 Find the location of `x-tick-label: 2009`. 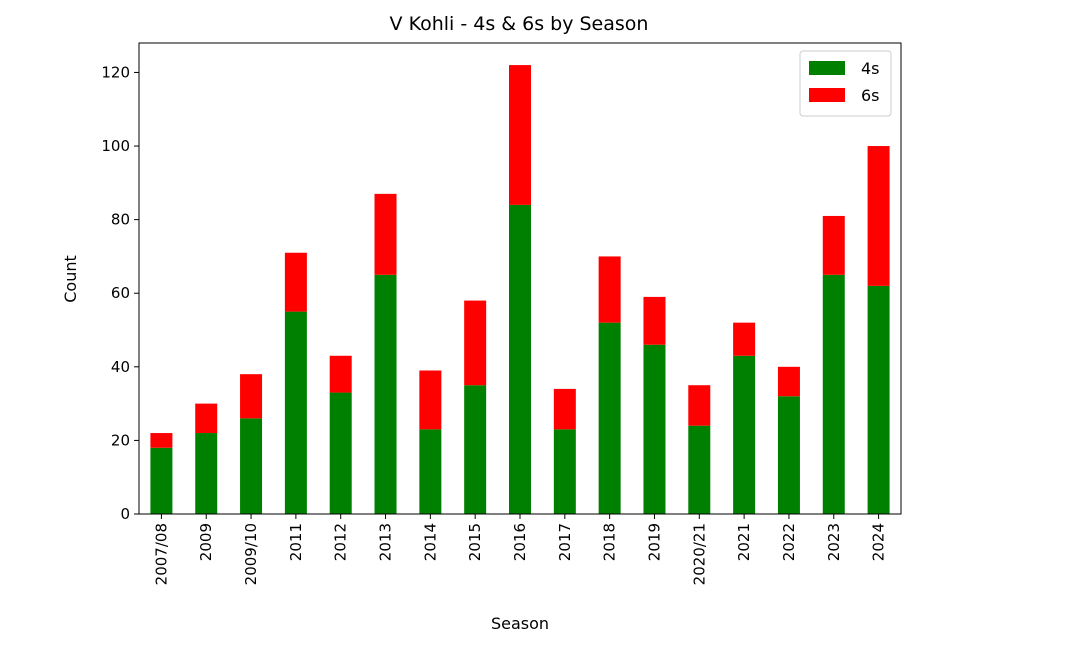

x-tick-label: 2009 is located at coordinates (206, 542).